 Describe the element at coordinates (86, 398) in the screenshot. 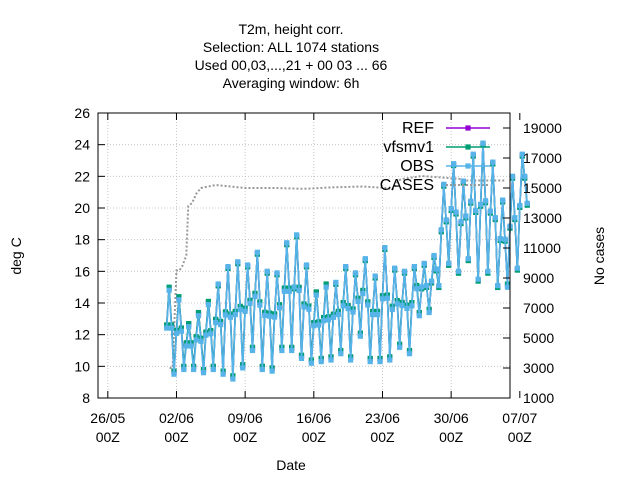

I see `y-tick-label: 8` at that location.